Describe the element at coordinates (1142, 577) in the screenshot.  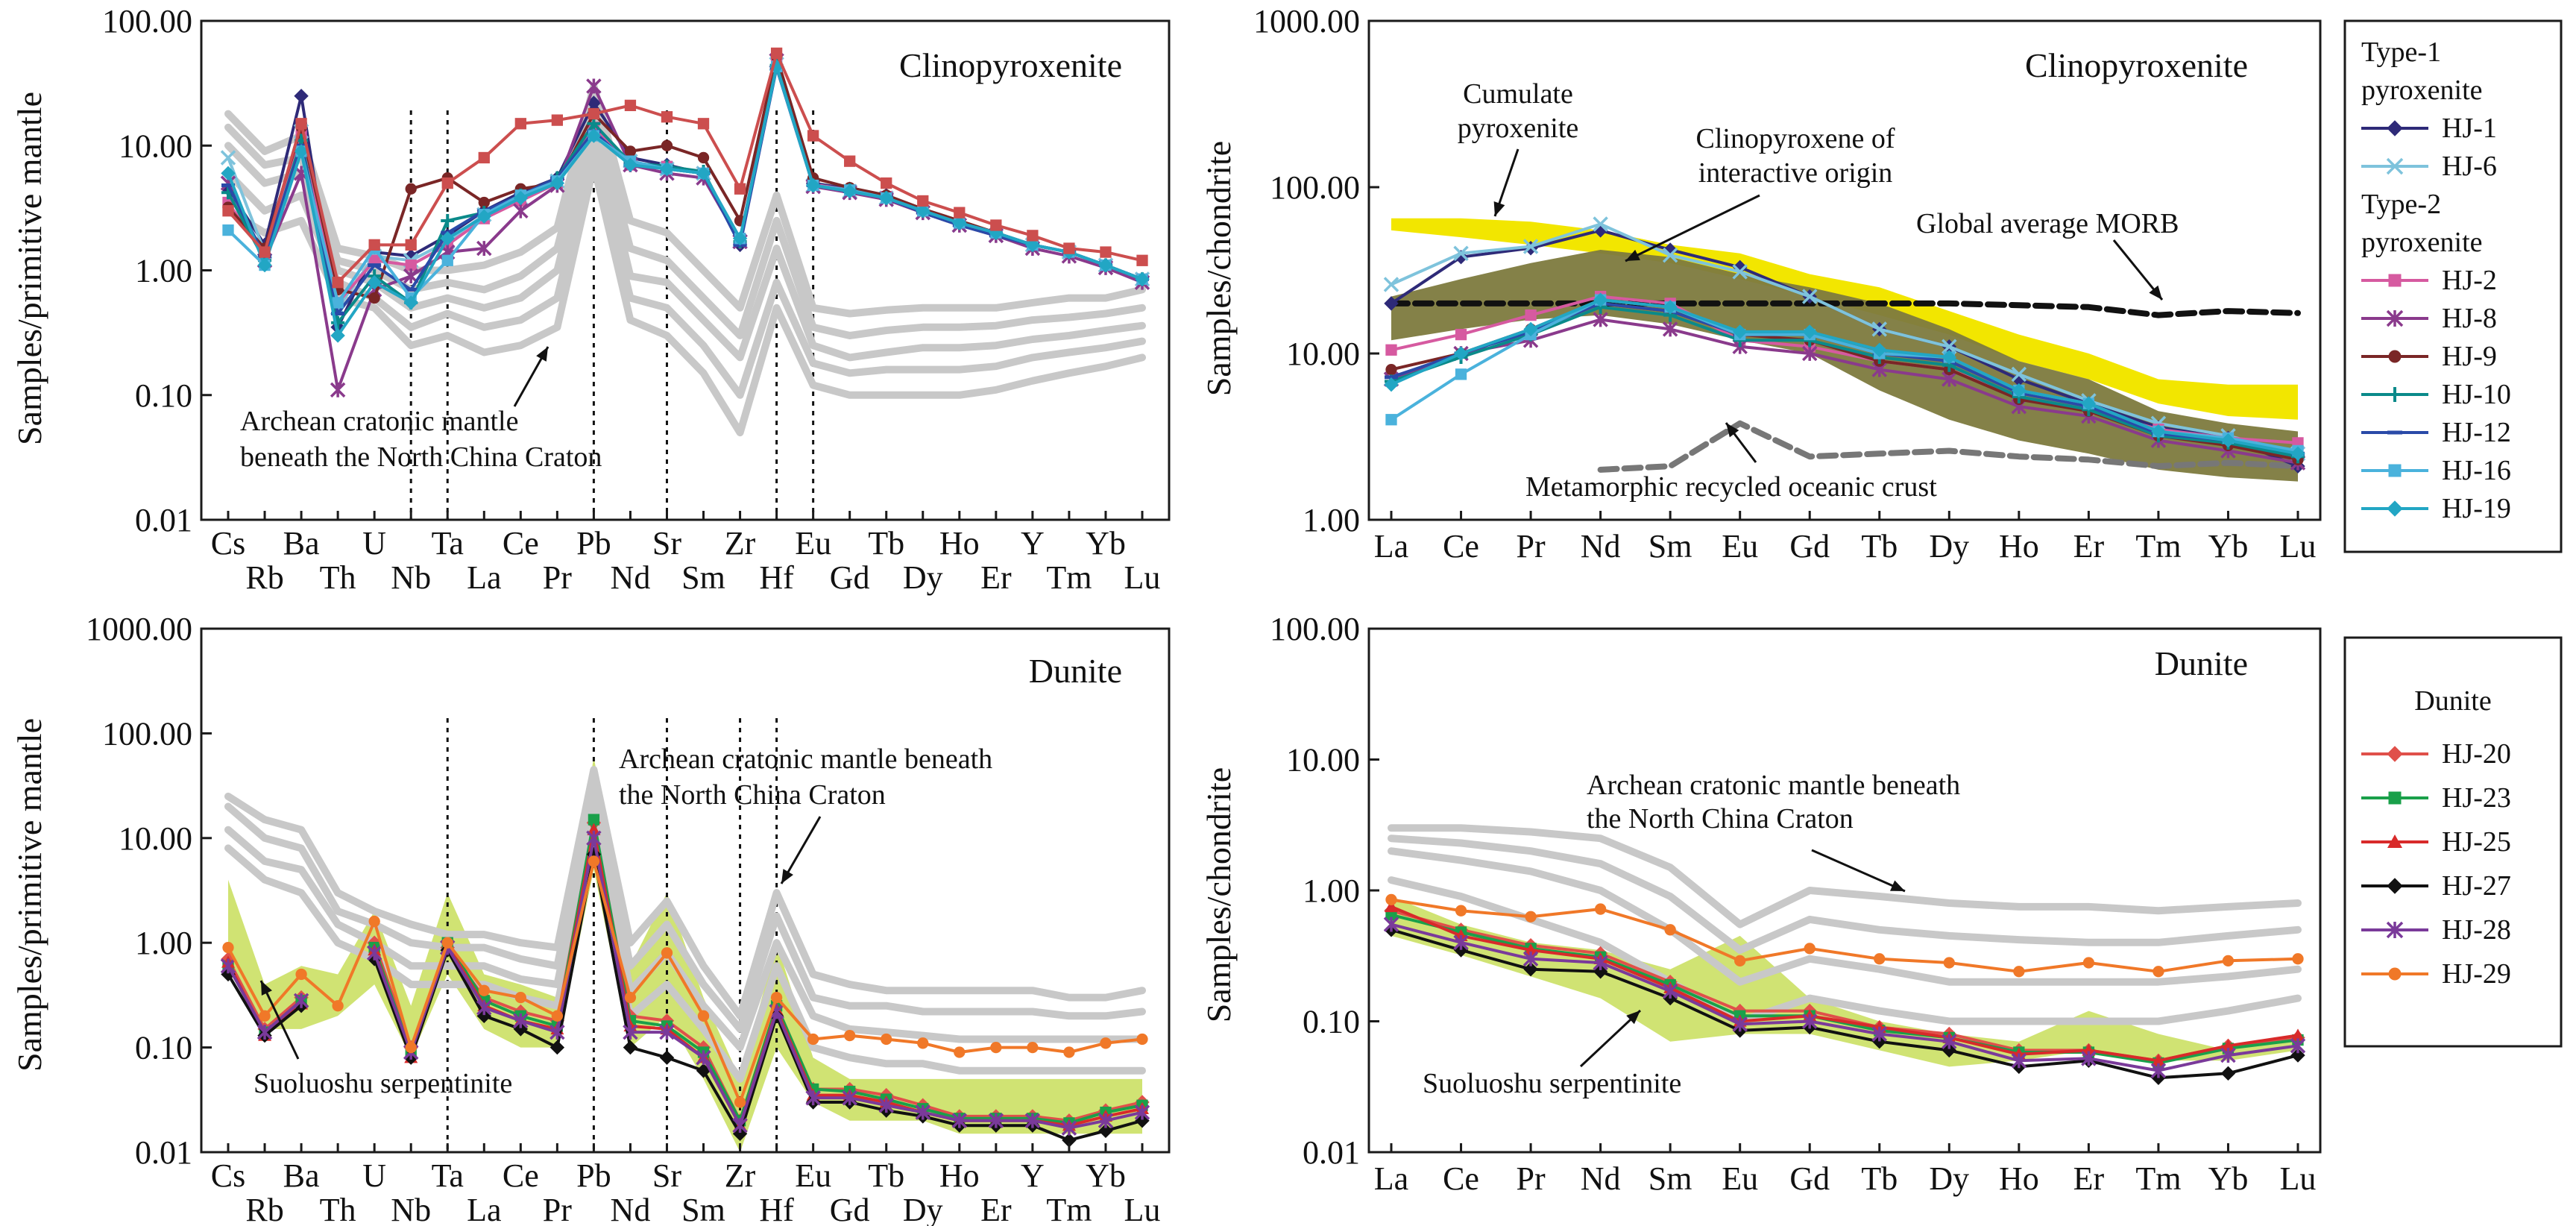
I see `x-tick-label: Lu` at that location.